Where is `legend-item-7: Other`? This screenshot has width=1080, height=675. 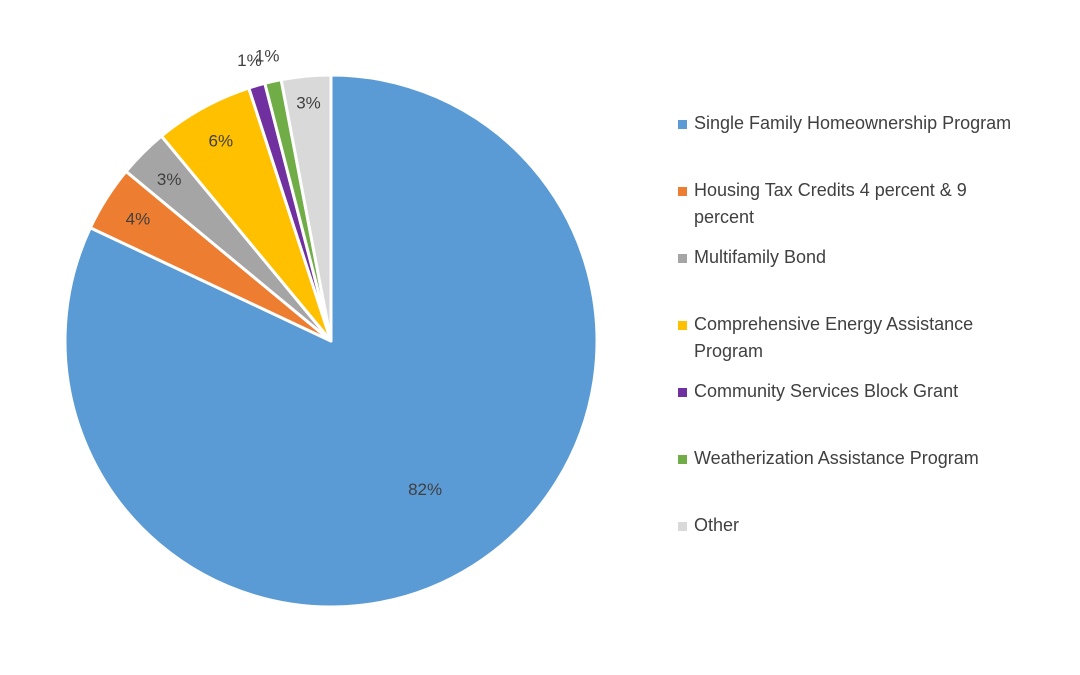
legend-item-7: Other is located at coordinates (873, 525).